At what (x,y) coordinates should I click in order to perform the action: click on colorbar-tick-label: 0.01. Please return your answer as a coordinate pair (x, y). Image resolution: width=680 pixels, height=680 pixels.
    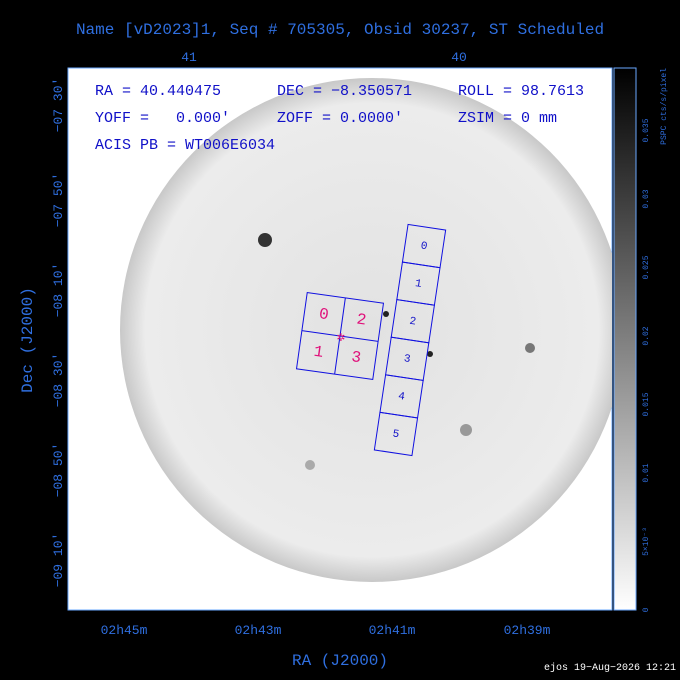
    Looking at the image, I should click on (646, 472).